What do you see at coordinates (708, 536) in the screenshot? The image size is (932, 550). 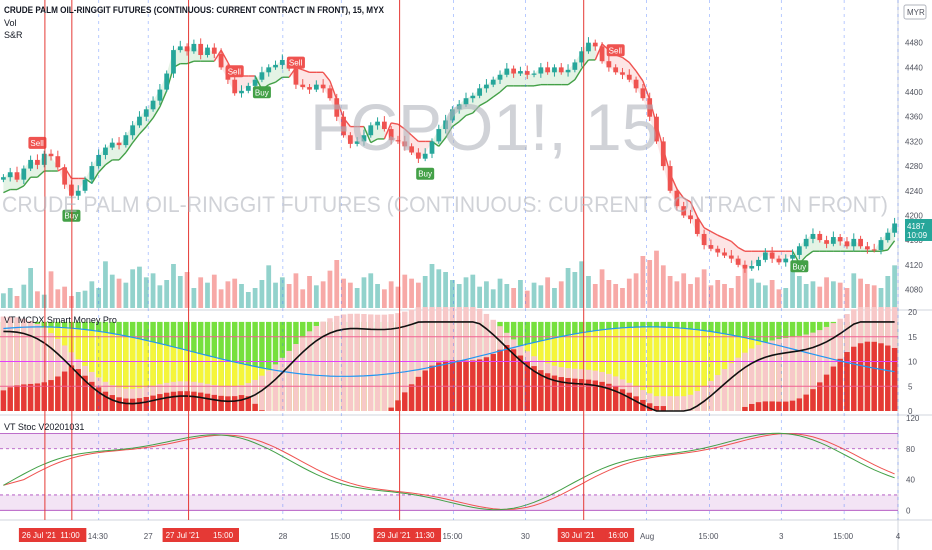 I see `time-tick: 15:00` at bounding box center [708, 536].